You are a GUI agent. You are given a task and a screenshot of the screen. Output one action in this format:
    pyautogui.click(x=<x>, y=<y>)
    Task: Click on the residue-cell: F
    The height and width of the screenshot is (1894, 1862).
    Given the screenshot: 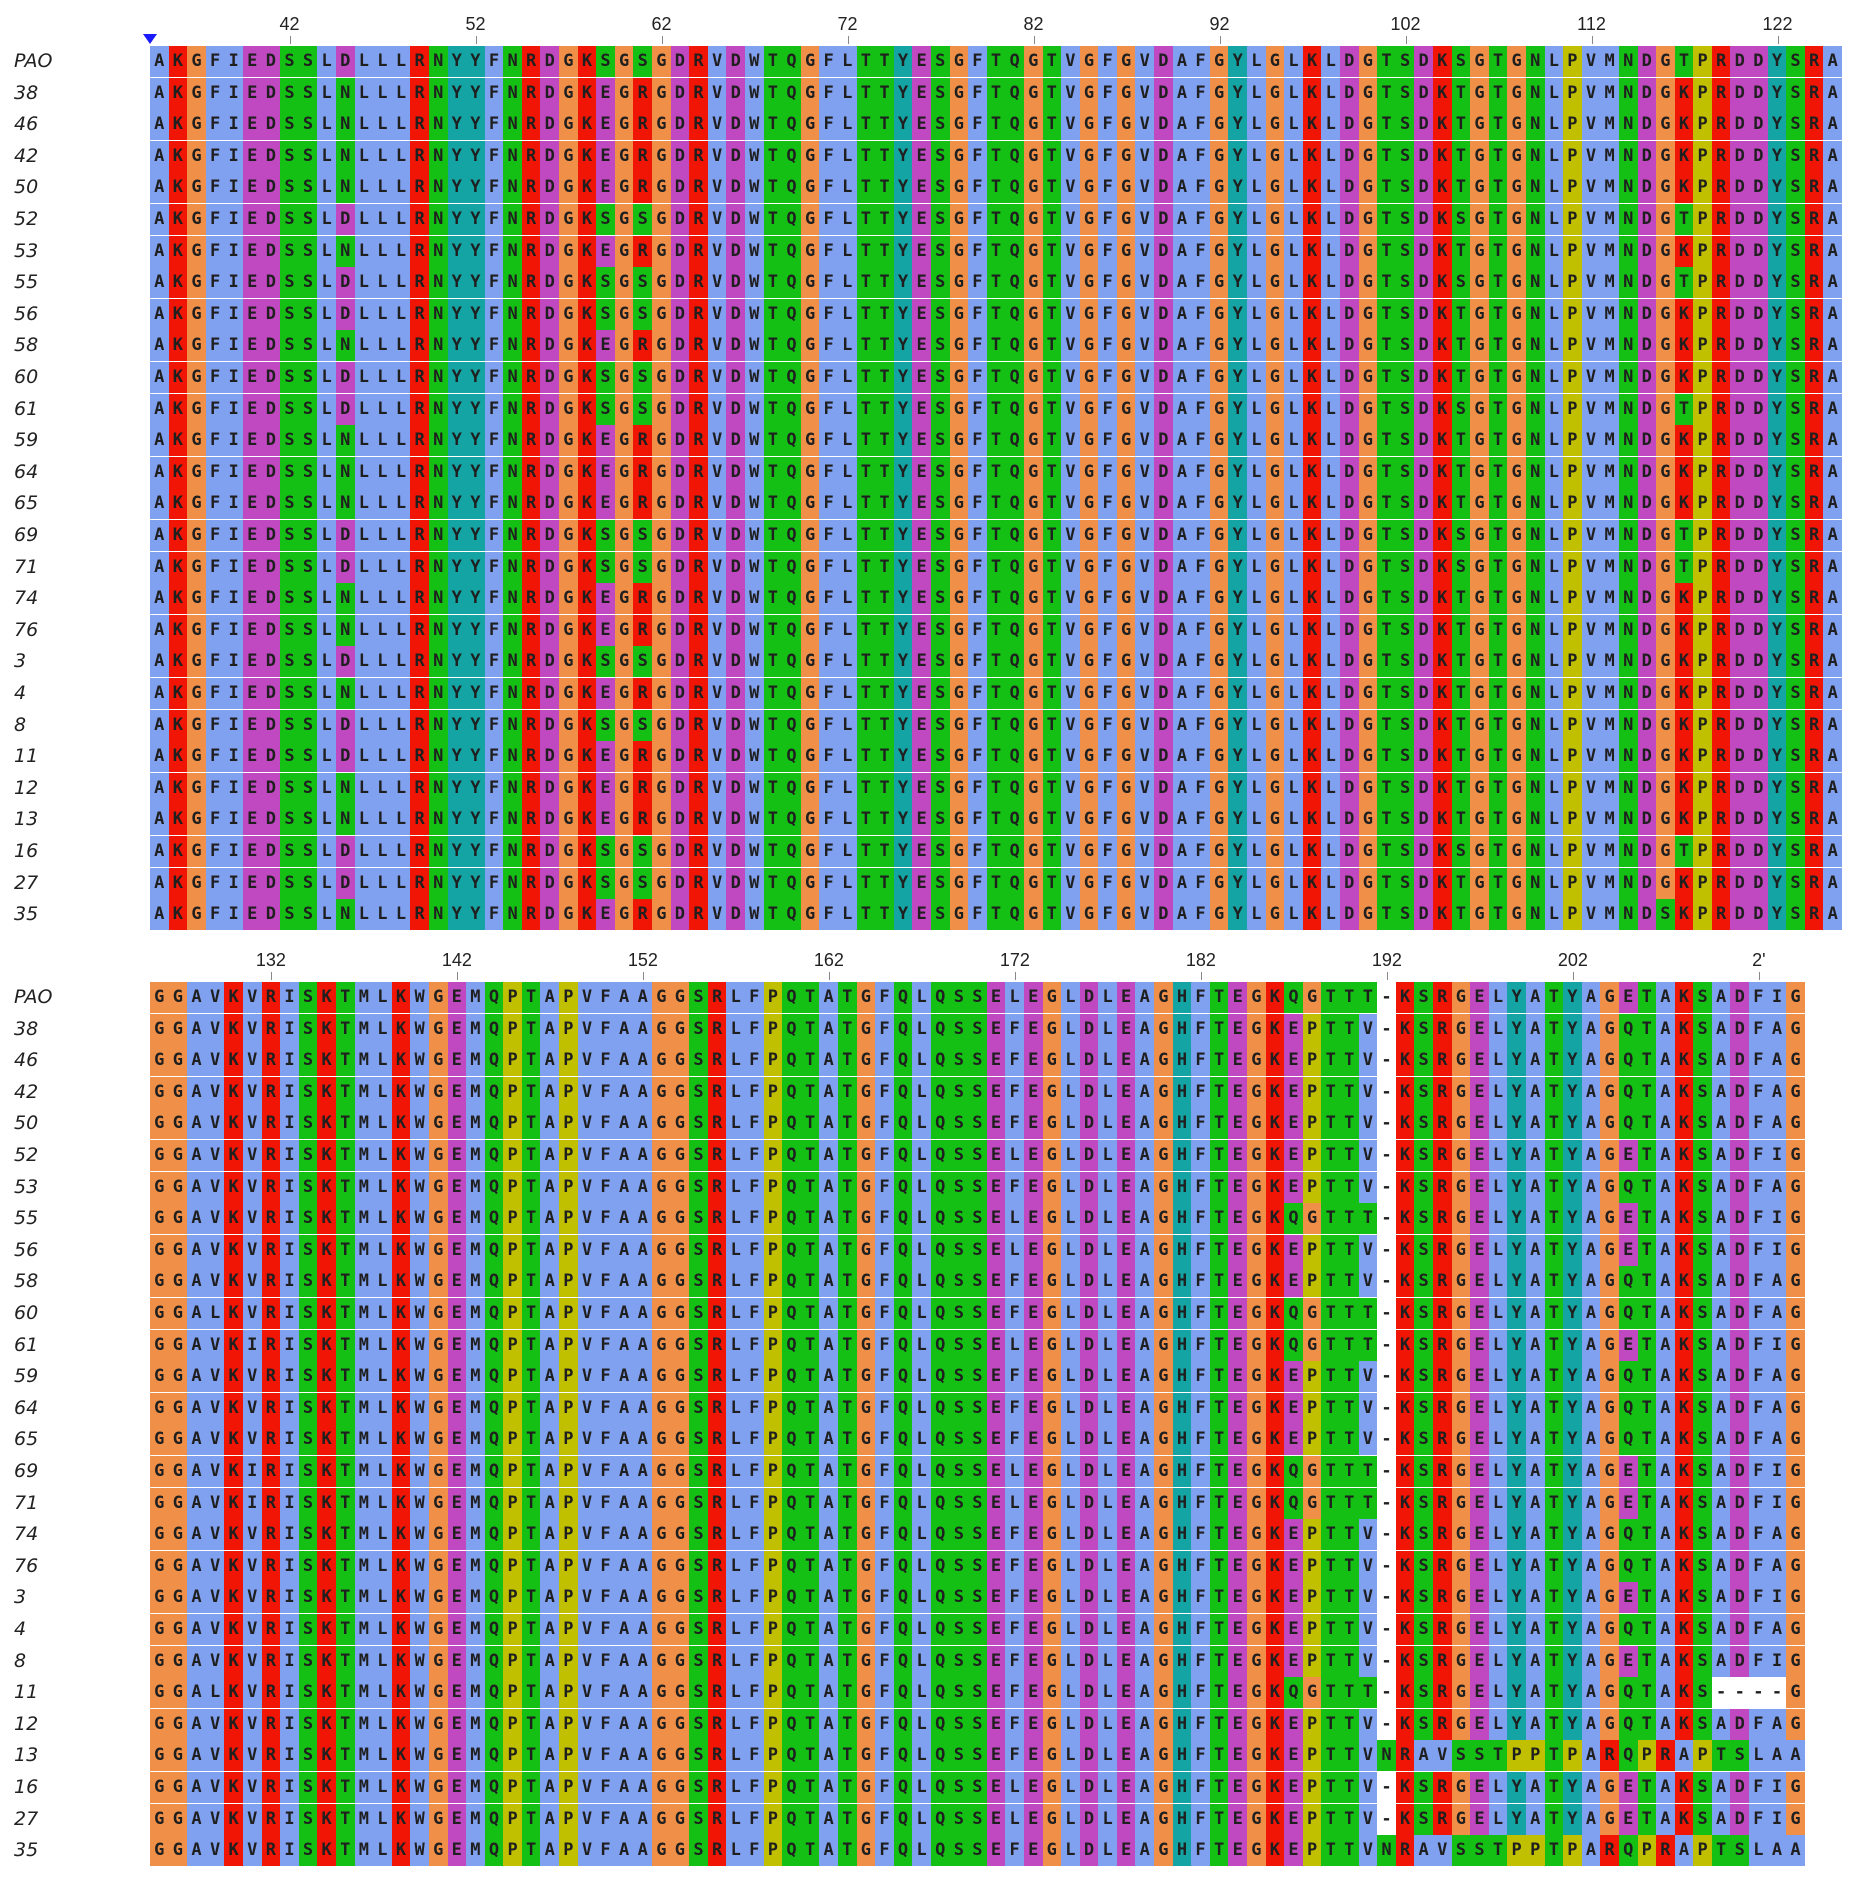 What is the action you would take?
    pyautogui.click(x=977, y=472)
    